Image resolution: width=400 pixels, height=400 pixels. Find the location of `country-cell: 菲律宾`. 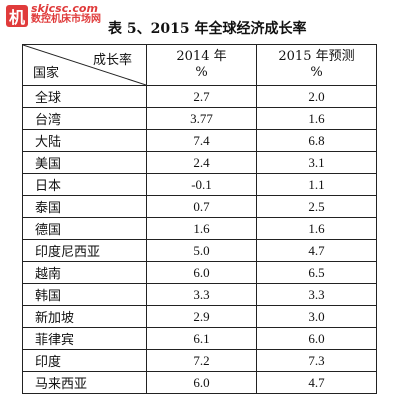

country-cell: 菲律宾 is located at coordinates (84, 338).